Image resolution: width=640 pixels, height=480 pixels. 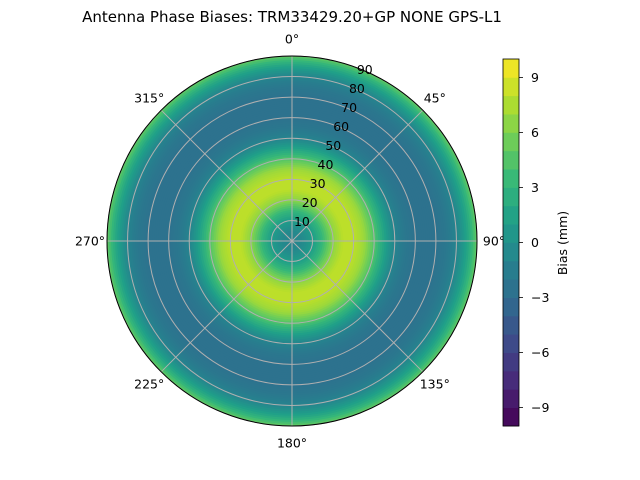 What do you see at coordinates (149, 98) in the screenshot?
I see `azimuth-tick-label: 315°` at bounding box center [149, 98].